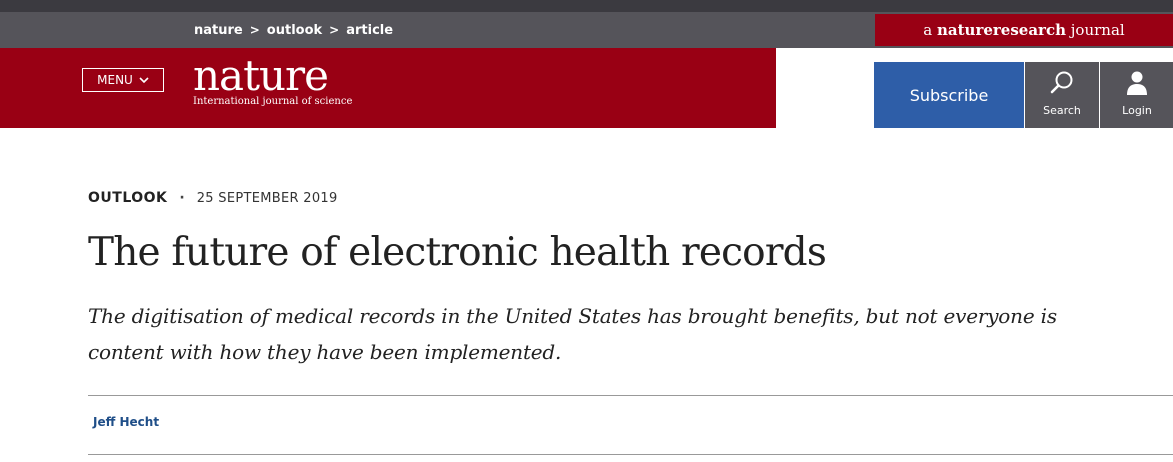 Image resolution: width=1173 pixels, height=462 pixels. What do you see at coordinates (261, 75) in the screenshot?
I see `logo-wordmark: nature` at bounding box center [261, 75].